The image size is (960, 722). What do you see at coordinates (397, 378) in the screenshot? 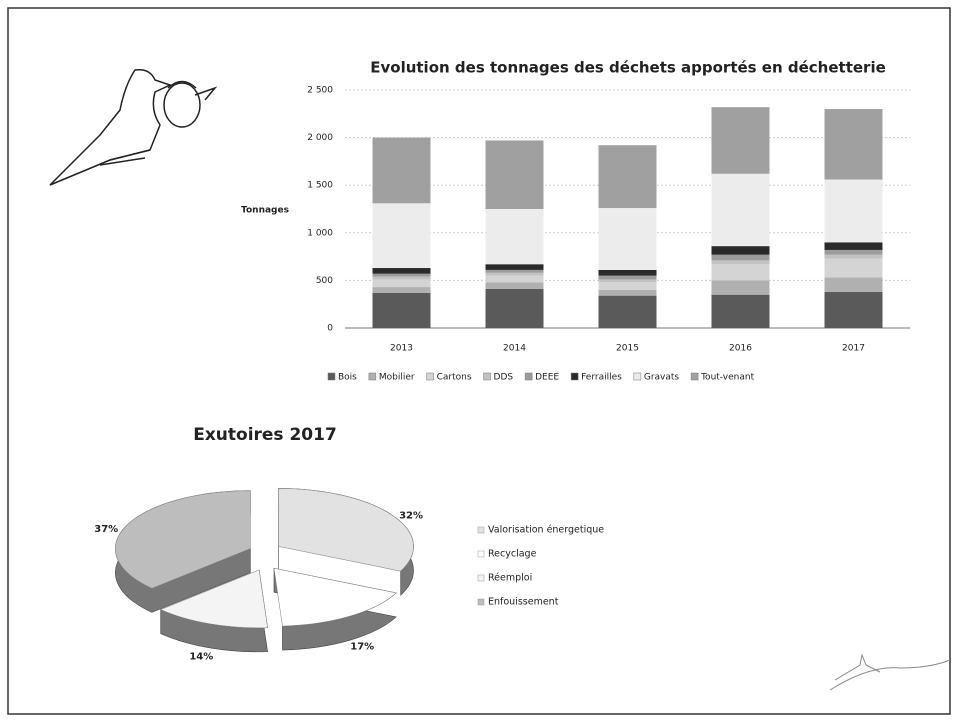
I see `legend-label: Mobilier` at bounding box center [397, 378].